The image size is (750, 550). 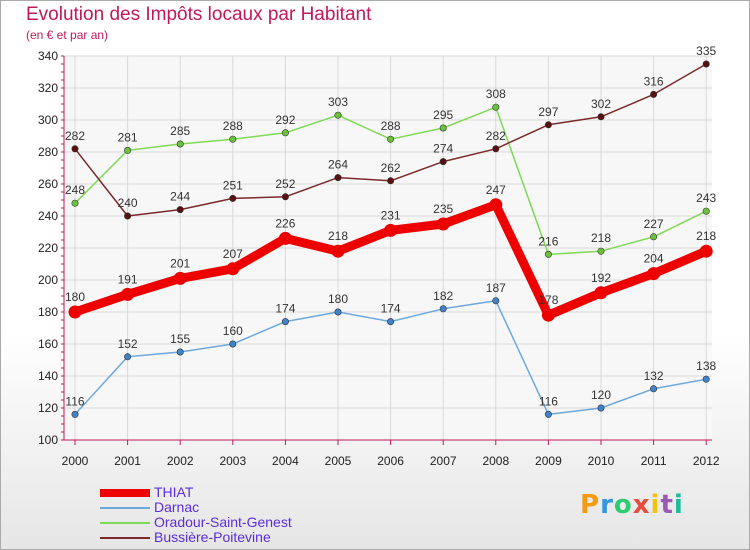 I want to click on x-tick-label: 2008, so click(x=495, y=461).